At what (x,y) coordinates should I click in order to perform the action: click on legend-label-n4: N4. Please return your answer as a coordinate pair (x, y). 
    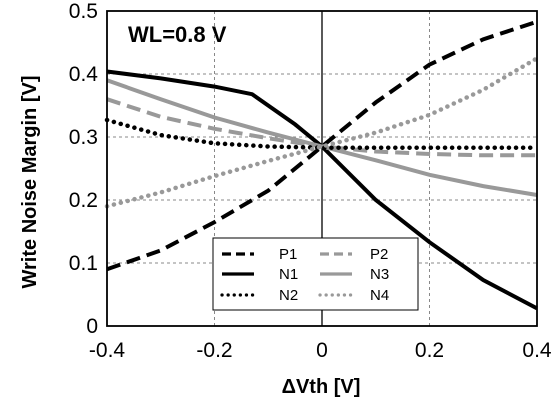
    Looking at the image, I should click on (379, 295).